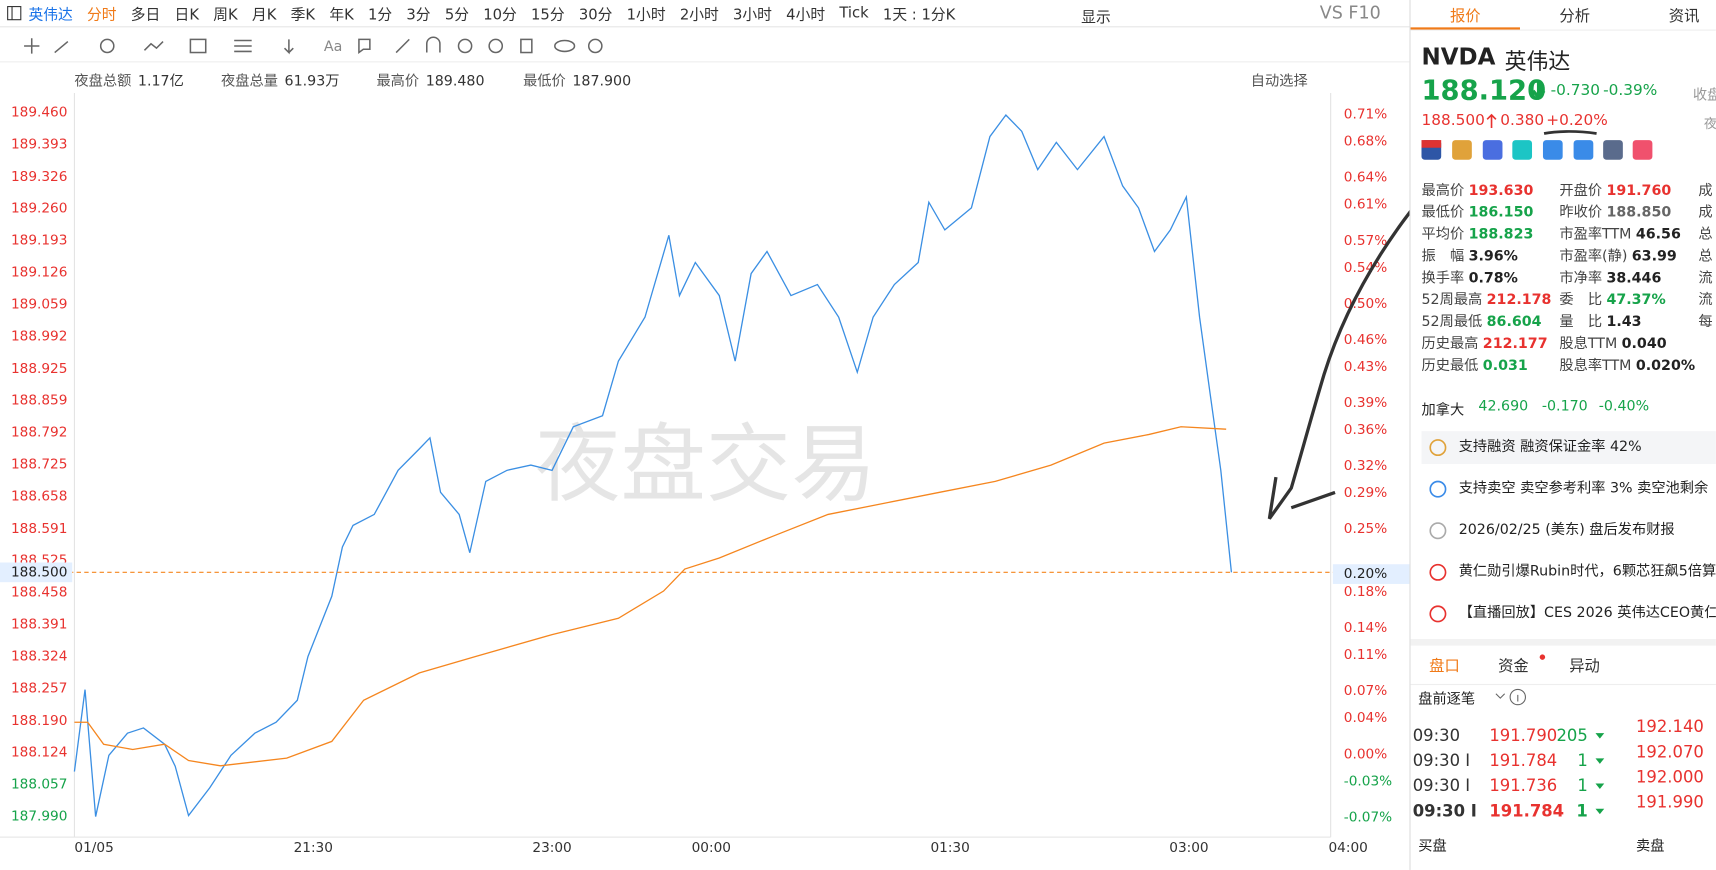 This screenshot has width=1716, height=870. Describe the element at coordinates (341, 15) in the screenshot. I see `timeframe-tab: 年K` at that location.